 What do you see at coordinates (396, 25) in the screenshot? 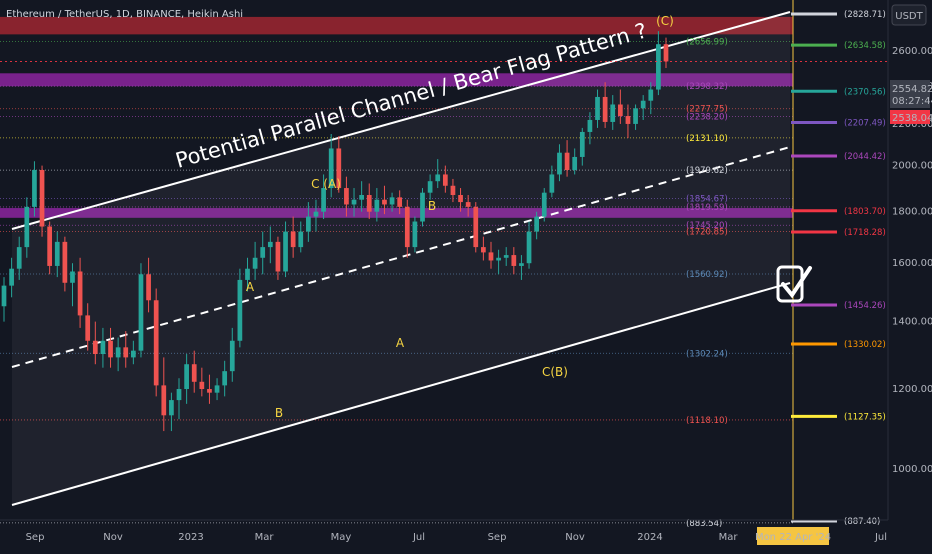
I see `zone-resistance-top` at bounding box center [396, 25].